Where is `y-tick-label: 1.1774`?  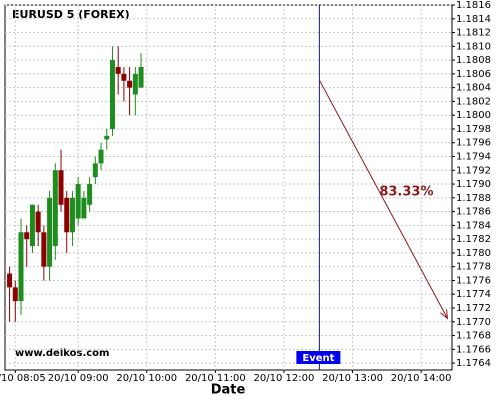 y-tick-label: 1.1774 is located at coordinates (473, 294).